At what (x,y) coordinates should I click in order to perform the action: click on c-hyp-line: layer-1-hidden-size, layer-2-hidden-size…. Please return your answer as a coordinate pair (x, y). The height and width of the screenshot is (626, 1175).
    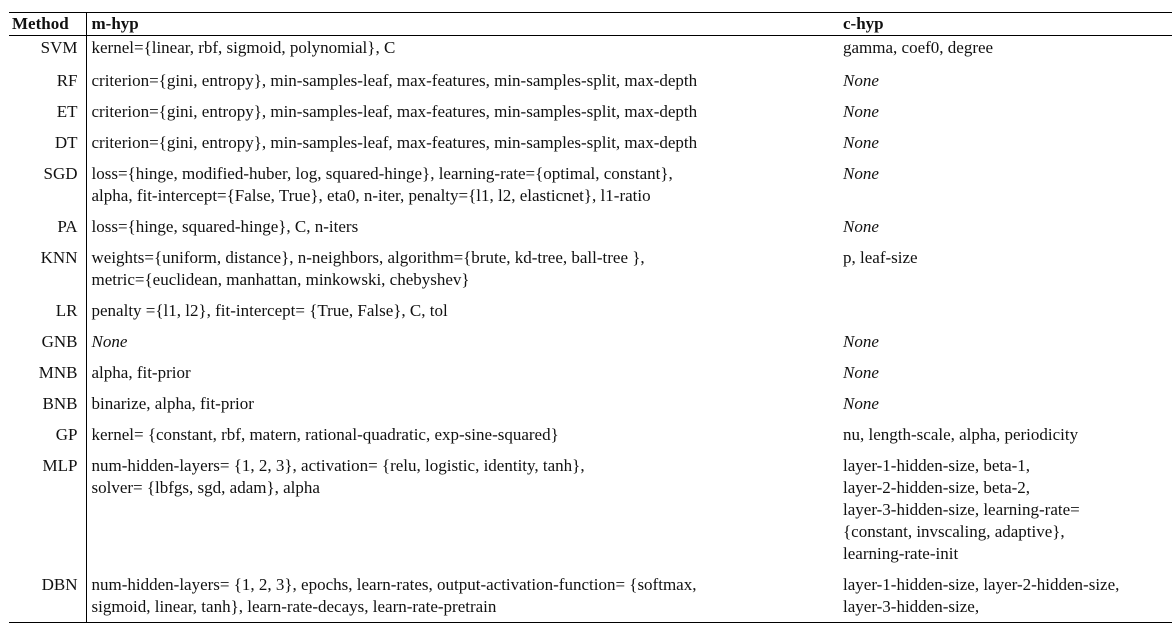
    Looking at the image, I should click on (981, 584).